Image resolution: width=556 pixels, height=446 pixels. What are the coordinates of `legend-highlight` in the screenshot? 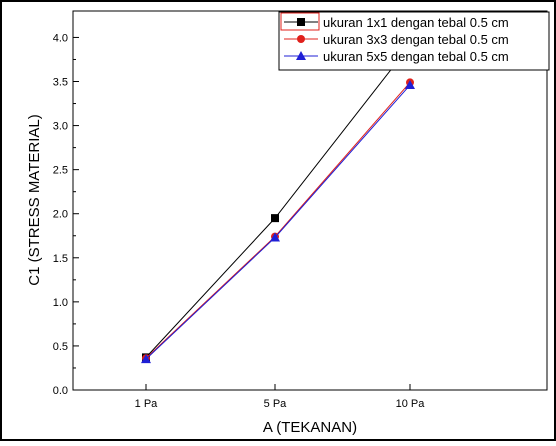 It's located at (300, 21).